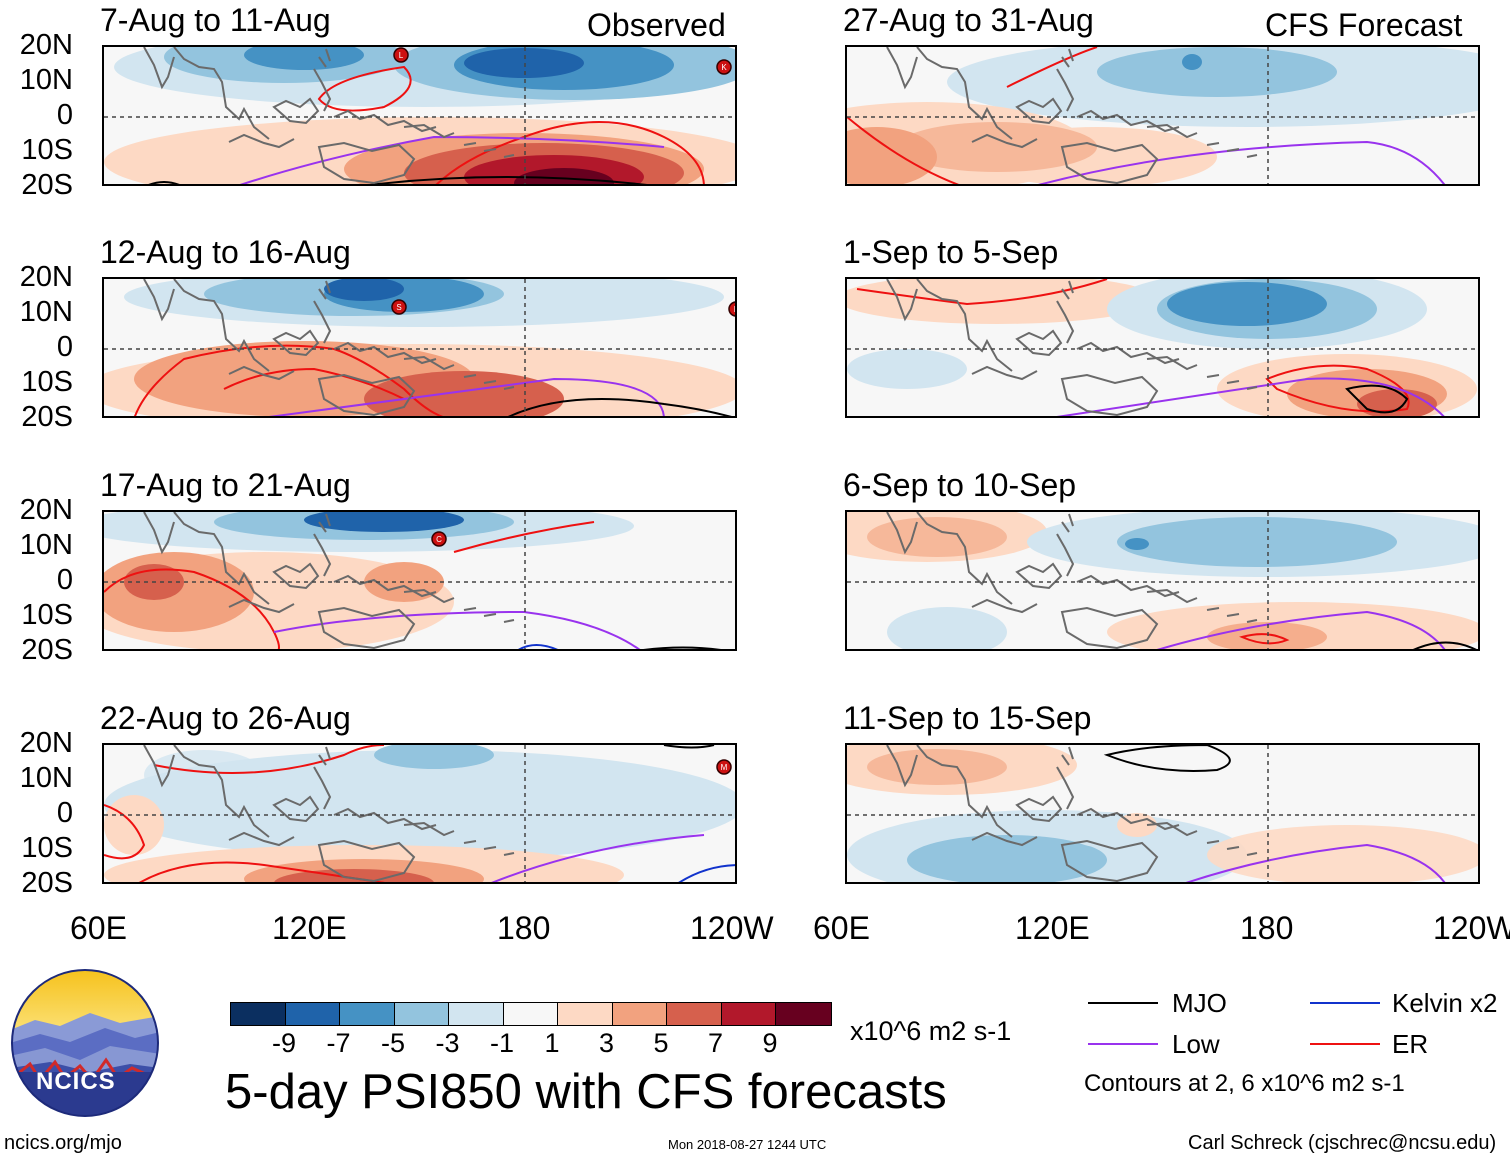 The height and width of the screenshot is (1158, 1510). What do you see at coordinates (1244, 1083) in the screenshot?
I see `contour-note: Contours at 2, 6 x10^6 m2 s-1` at bounding box center [1244, 1083].